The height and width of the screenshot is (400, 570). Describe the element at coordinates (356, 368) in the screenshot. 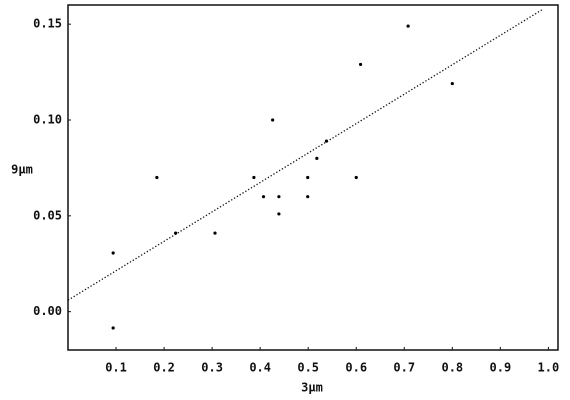

I see `x-tick-label: 0.6` at that location.